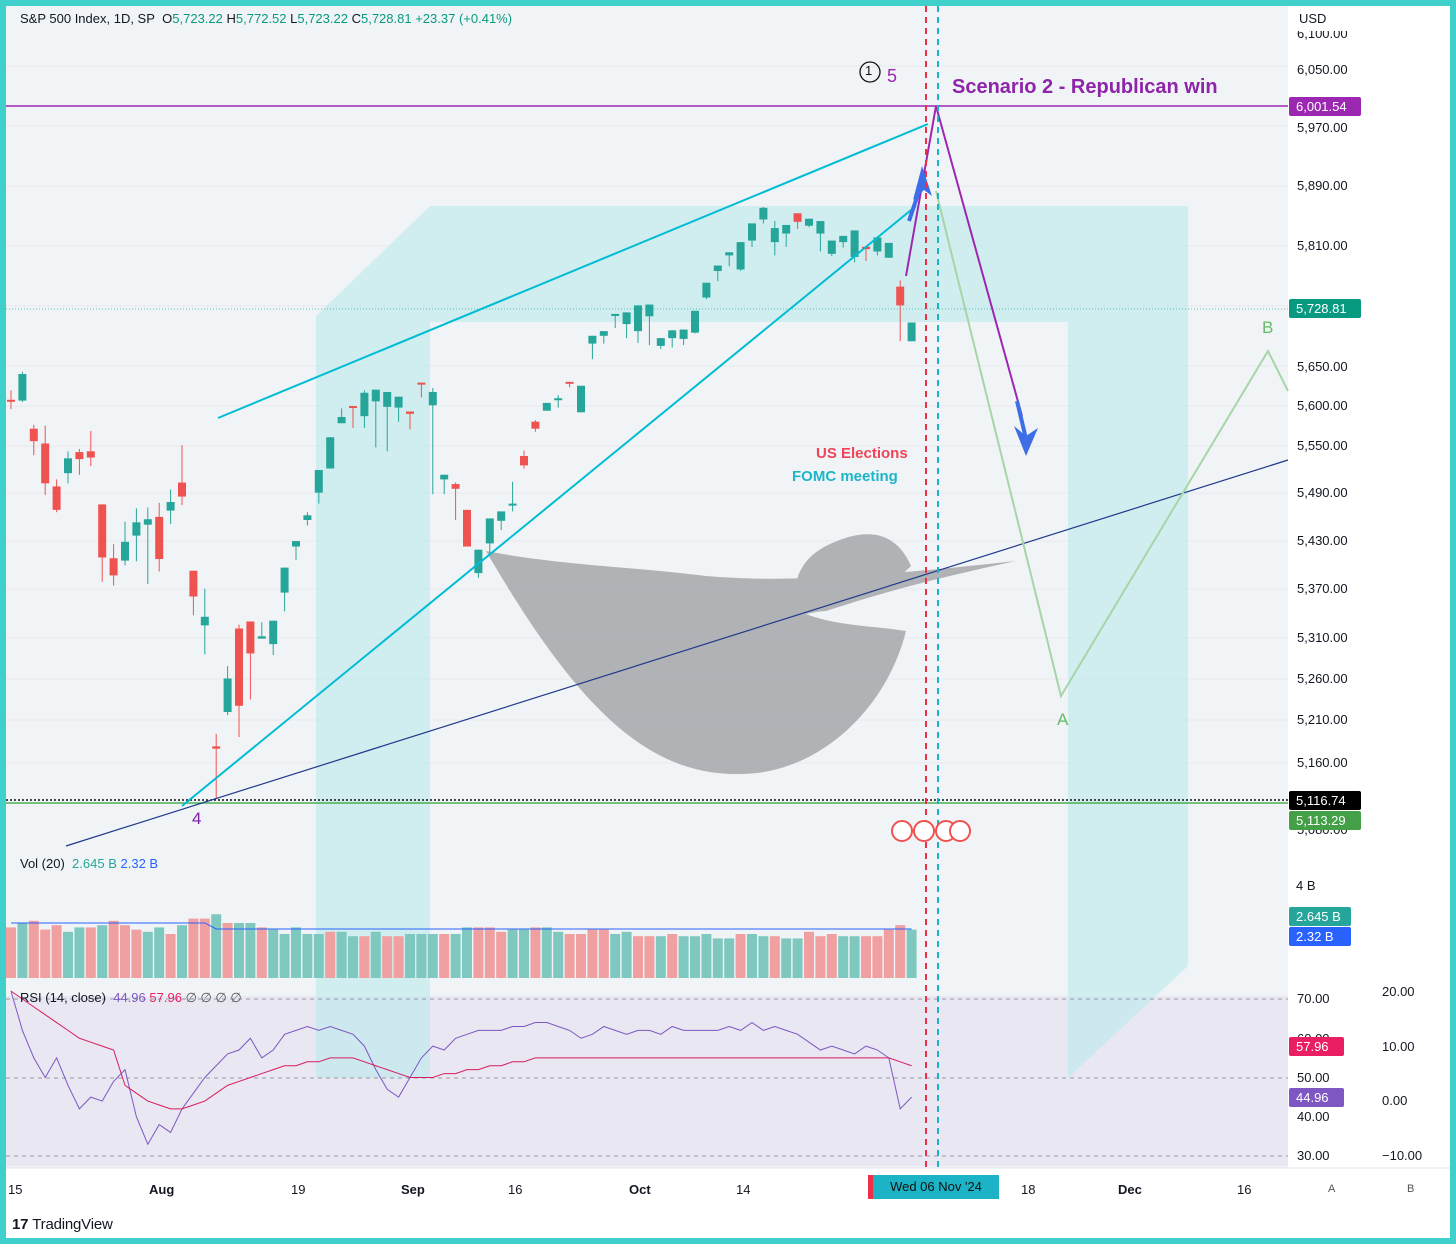 Image resolution: width=1456 pixels, height=1244 pixels. I want to click on wave-5-label: 5, so click(892, 76).